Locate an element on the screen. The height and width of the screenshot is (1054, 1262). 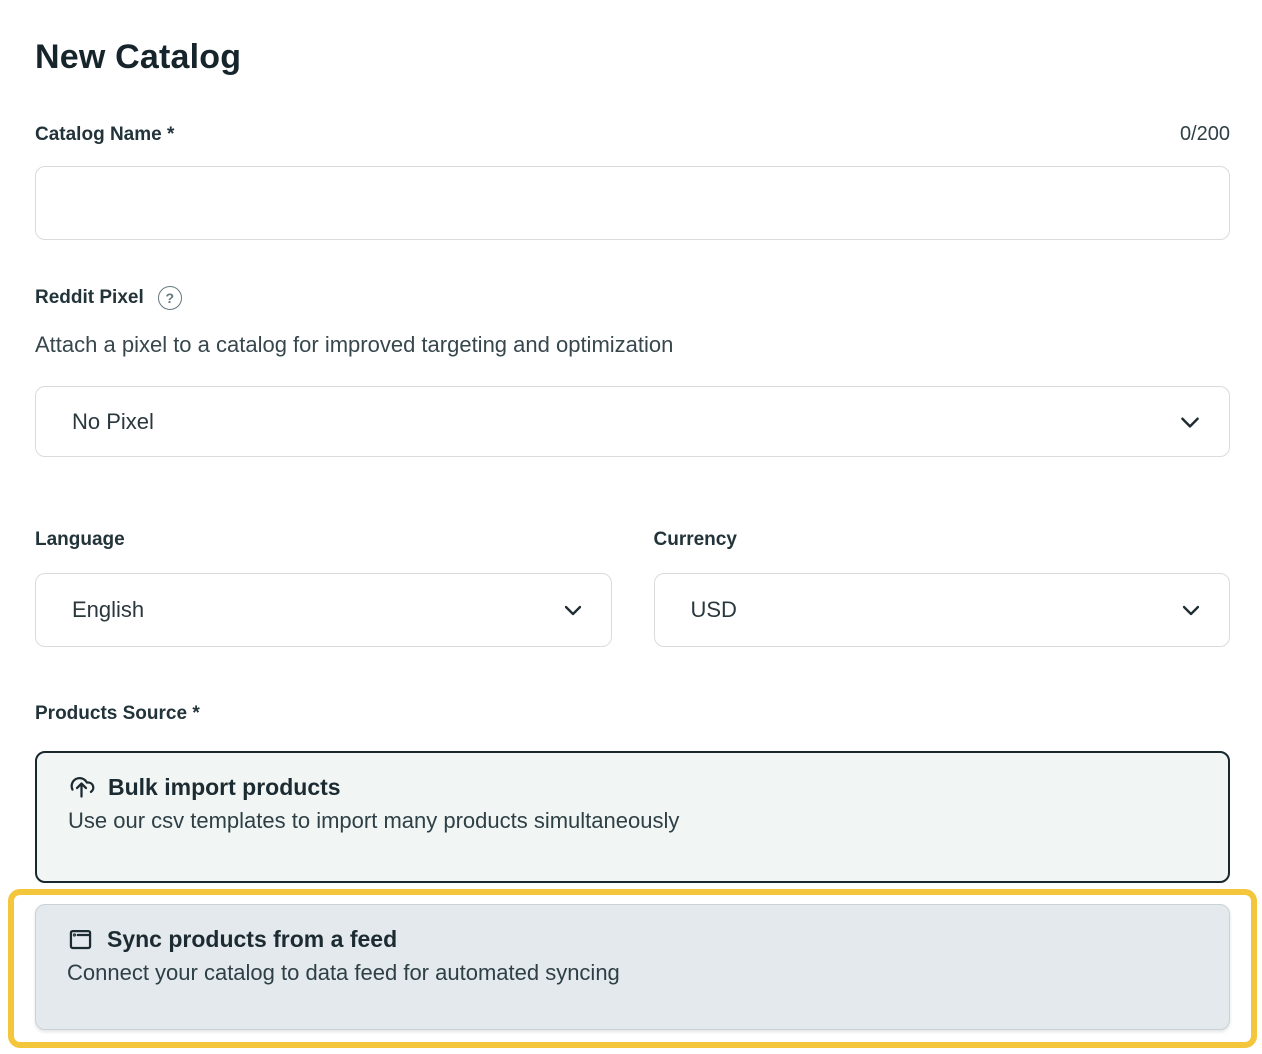
language-field: Language English is located at coordinates (323, 588).